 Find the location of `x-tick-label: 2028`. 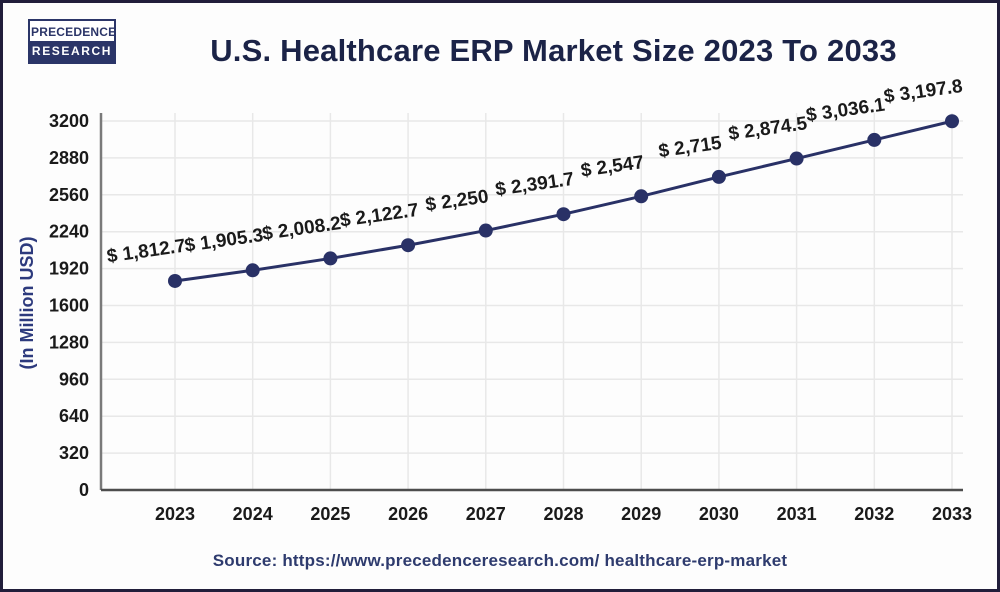

x-tick-label: 2028 is located at coordinates (563, 514).